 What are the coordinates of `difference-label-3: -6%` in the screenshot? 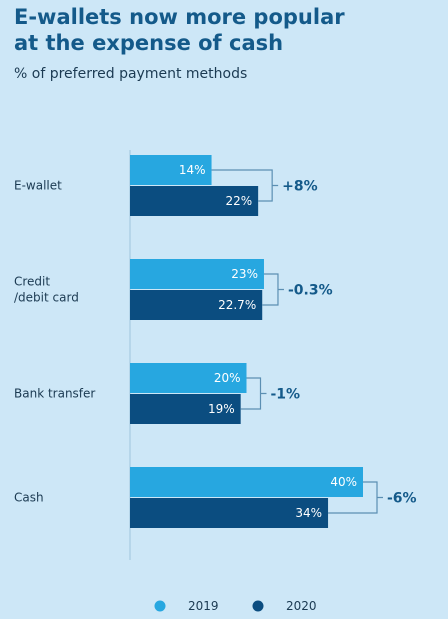 It's located at (402, 499).